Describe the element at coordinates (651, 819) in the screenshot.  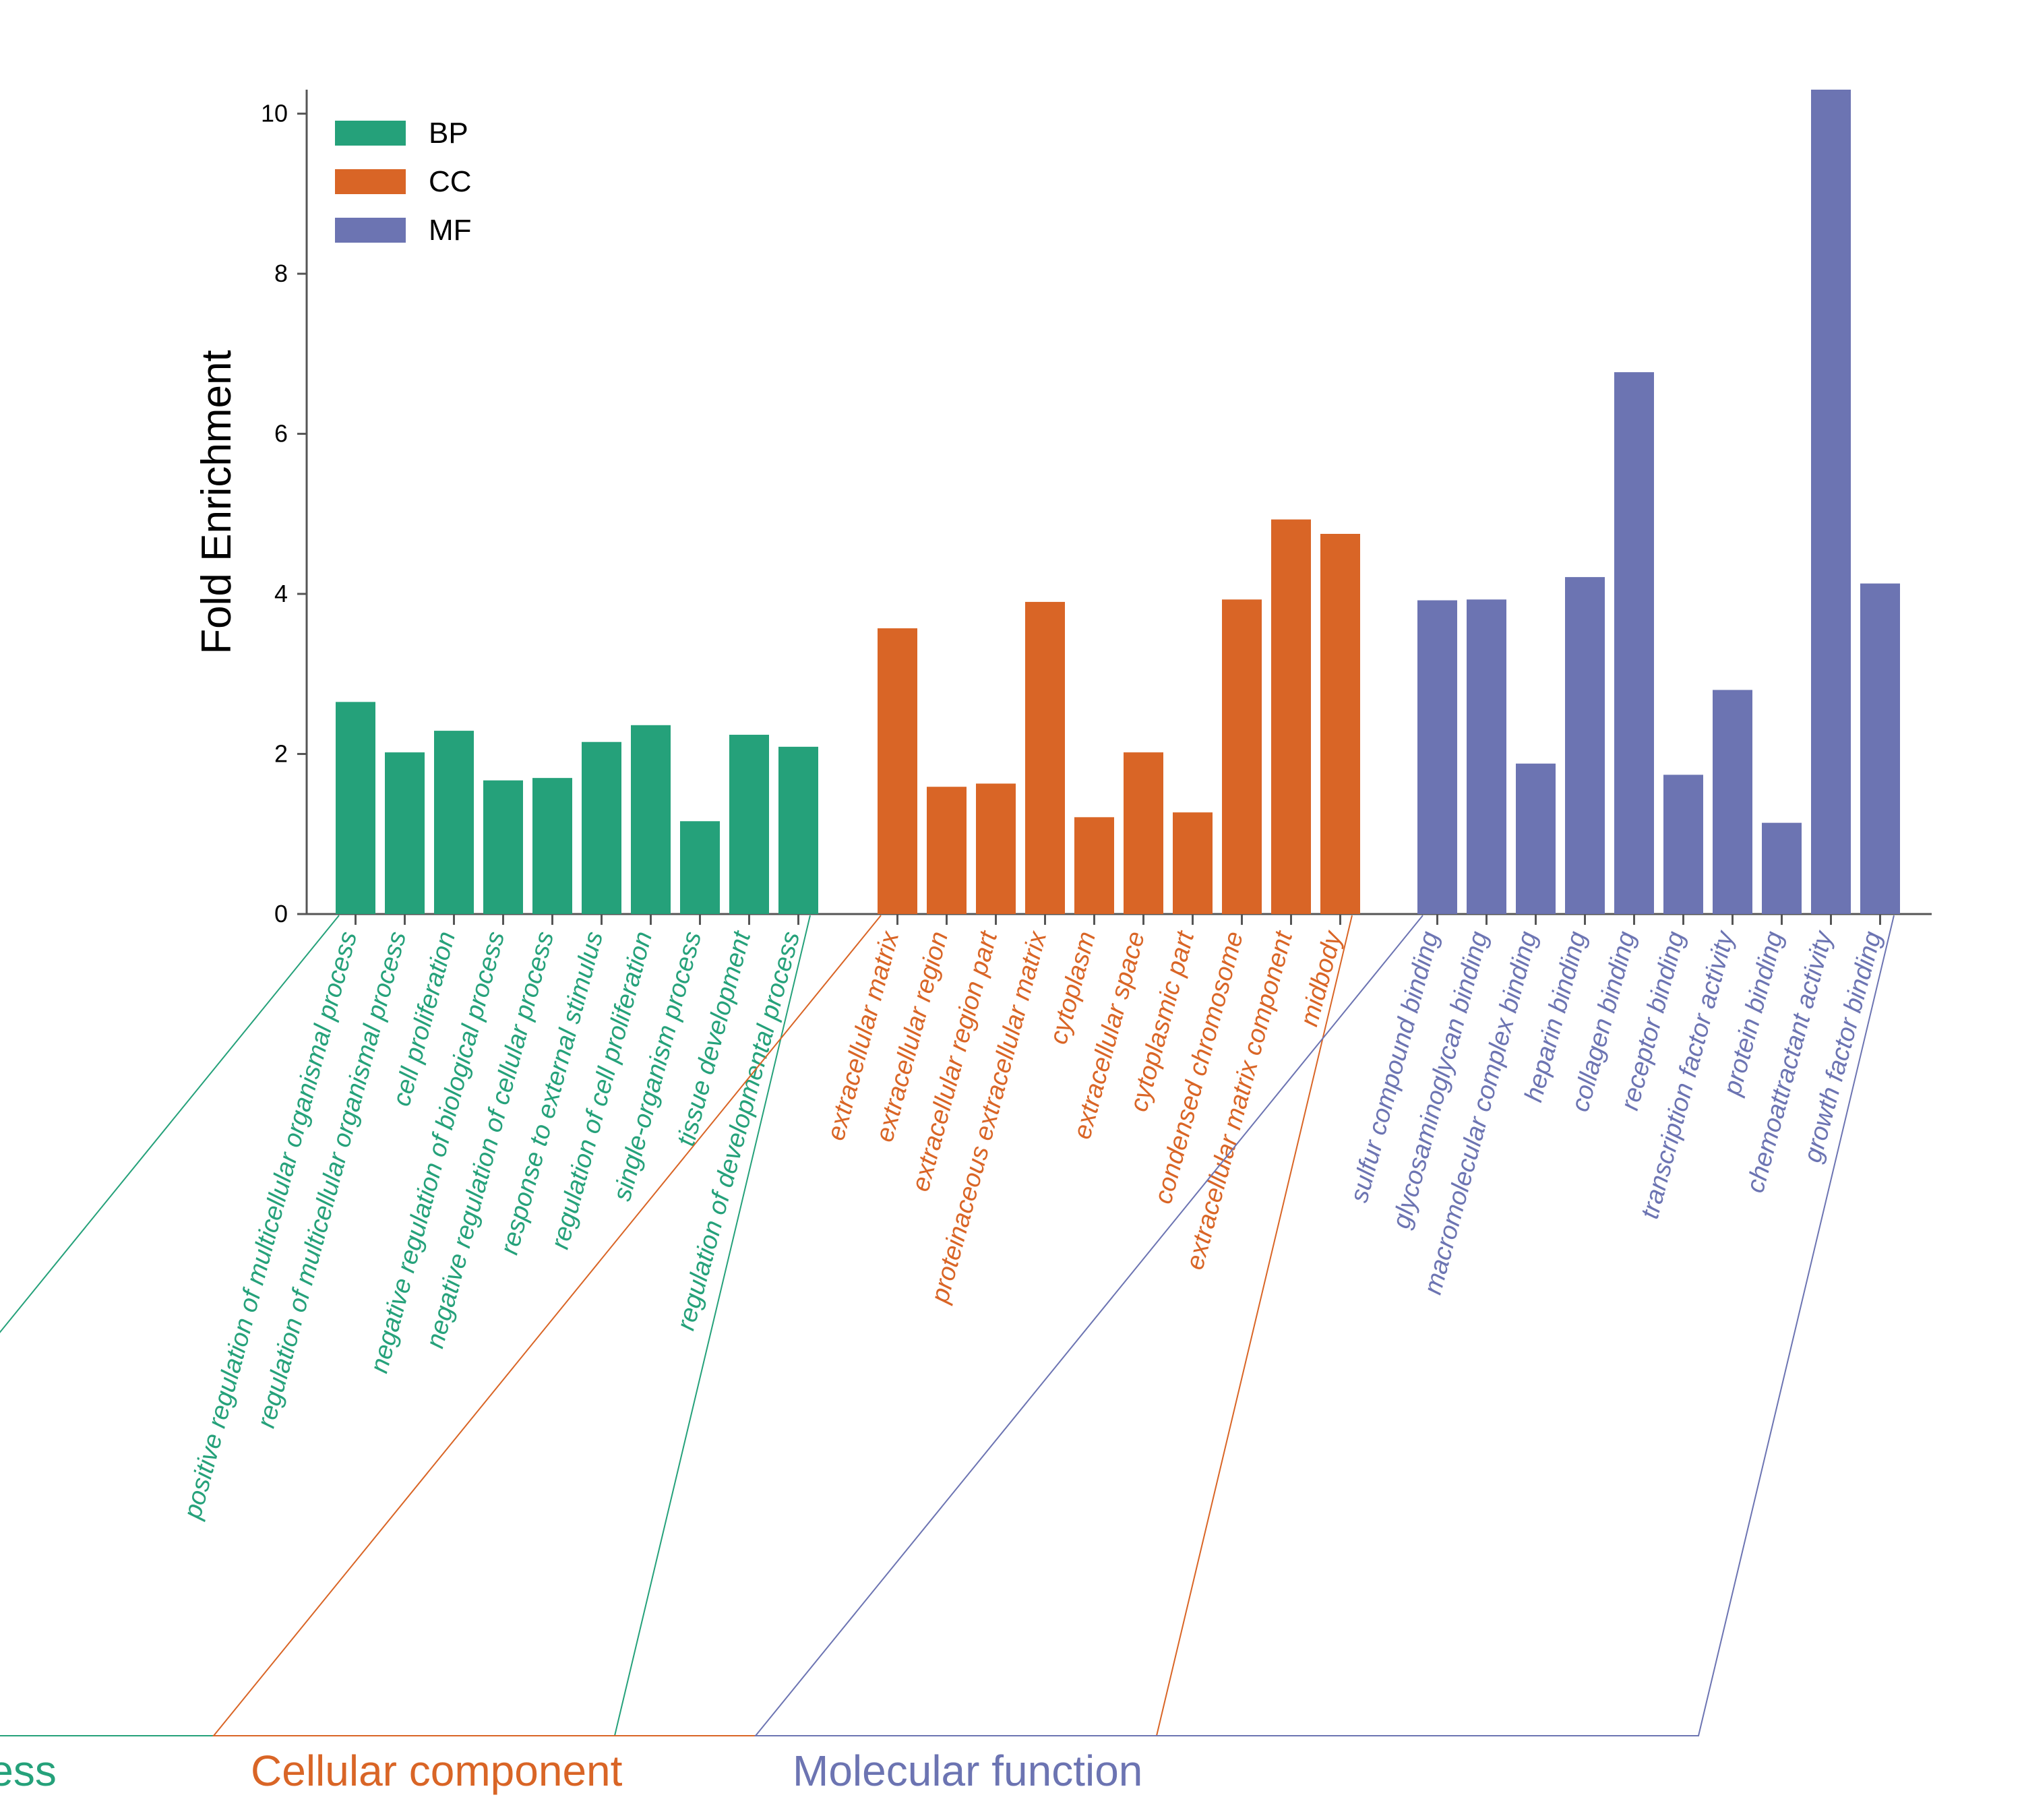
I see `bar-regulation-of-cell-proliferation` at that location.